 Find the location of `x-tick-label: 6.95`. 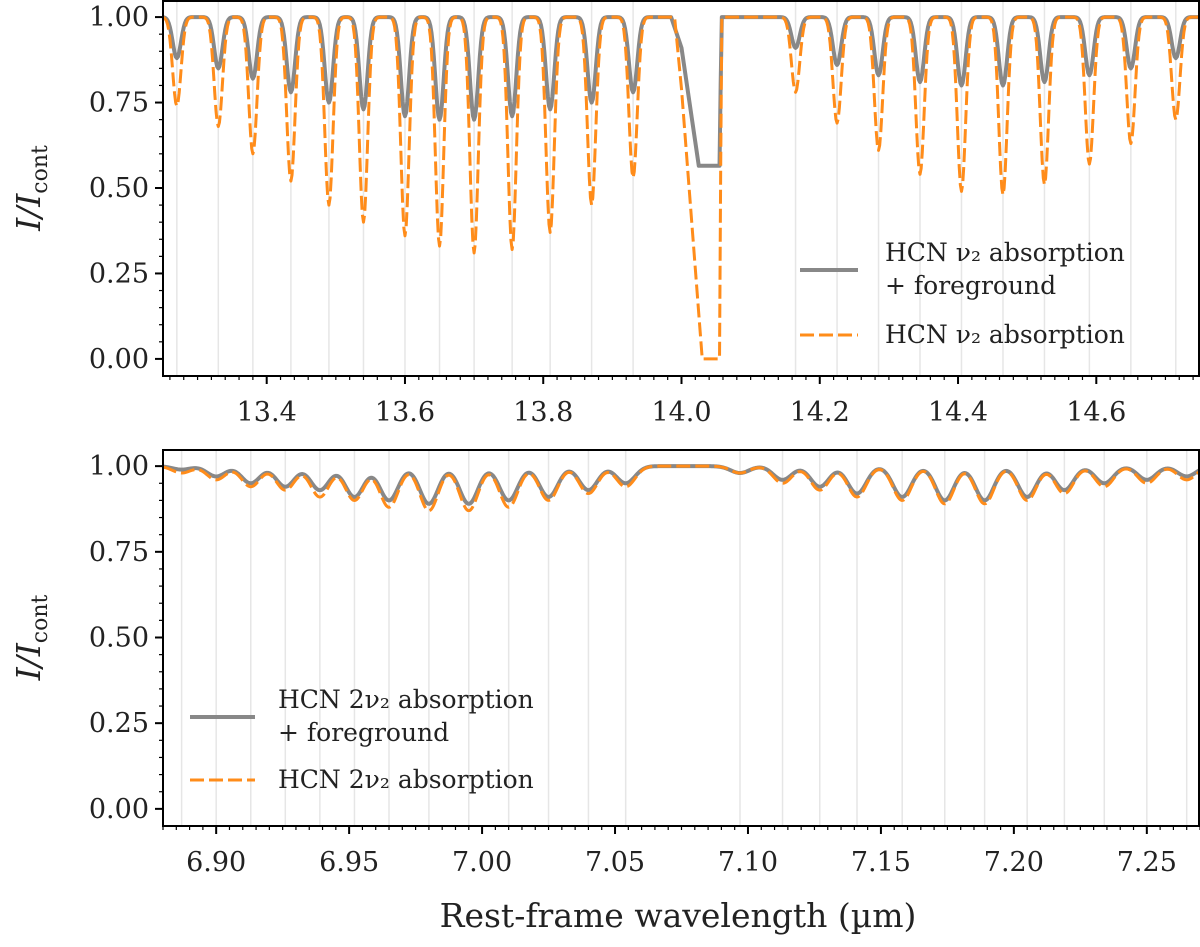

x-tick-label: 6.95 is located at coordinates (349, 862).